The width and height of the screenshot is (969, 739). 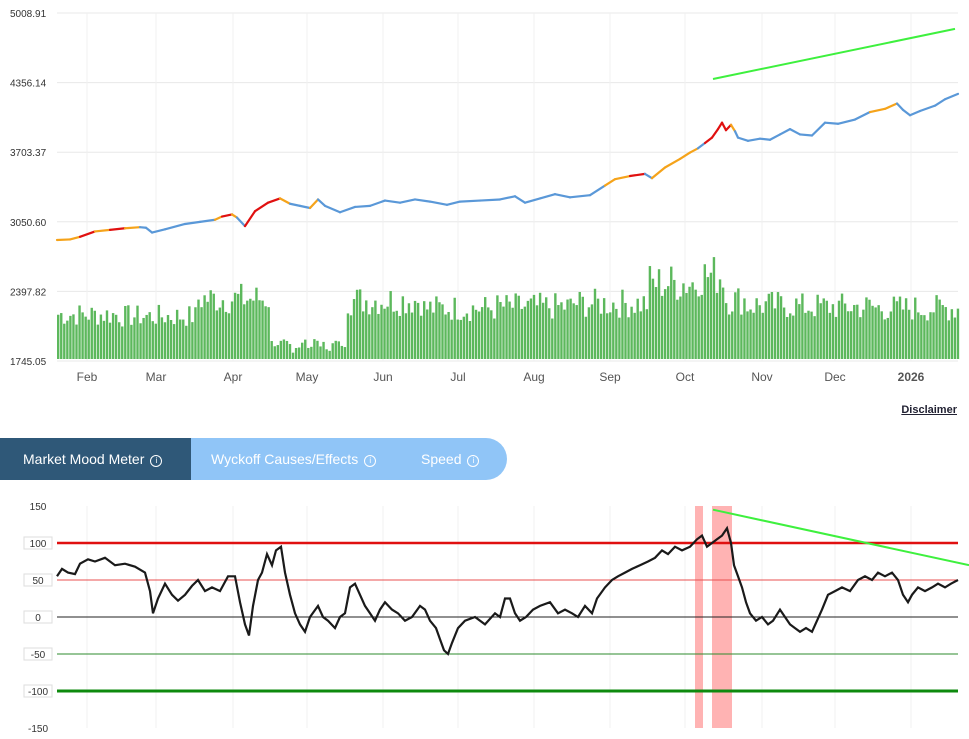 I want to click on tab-wyckoff-causes-effects: Wyckoff Causes/Effects i, so click(x=294, y=459).